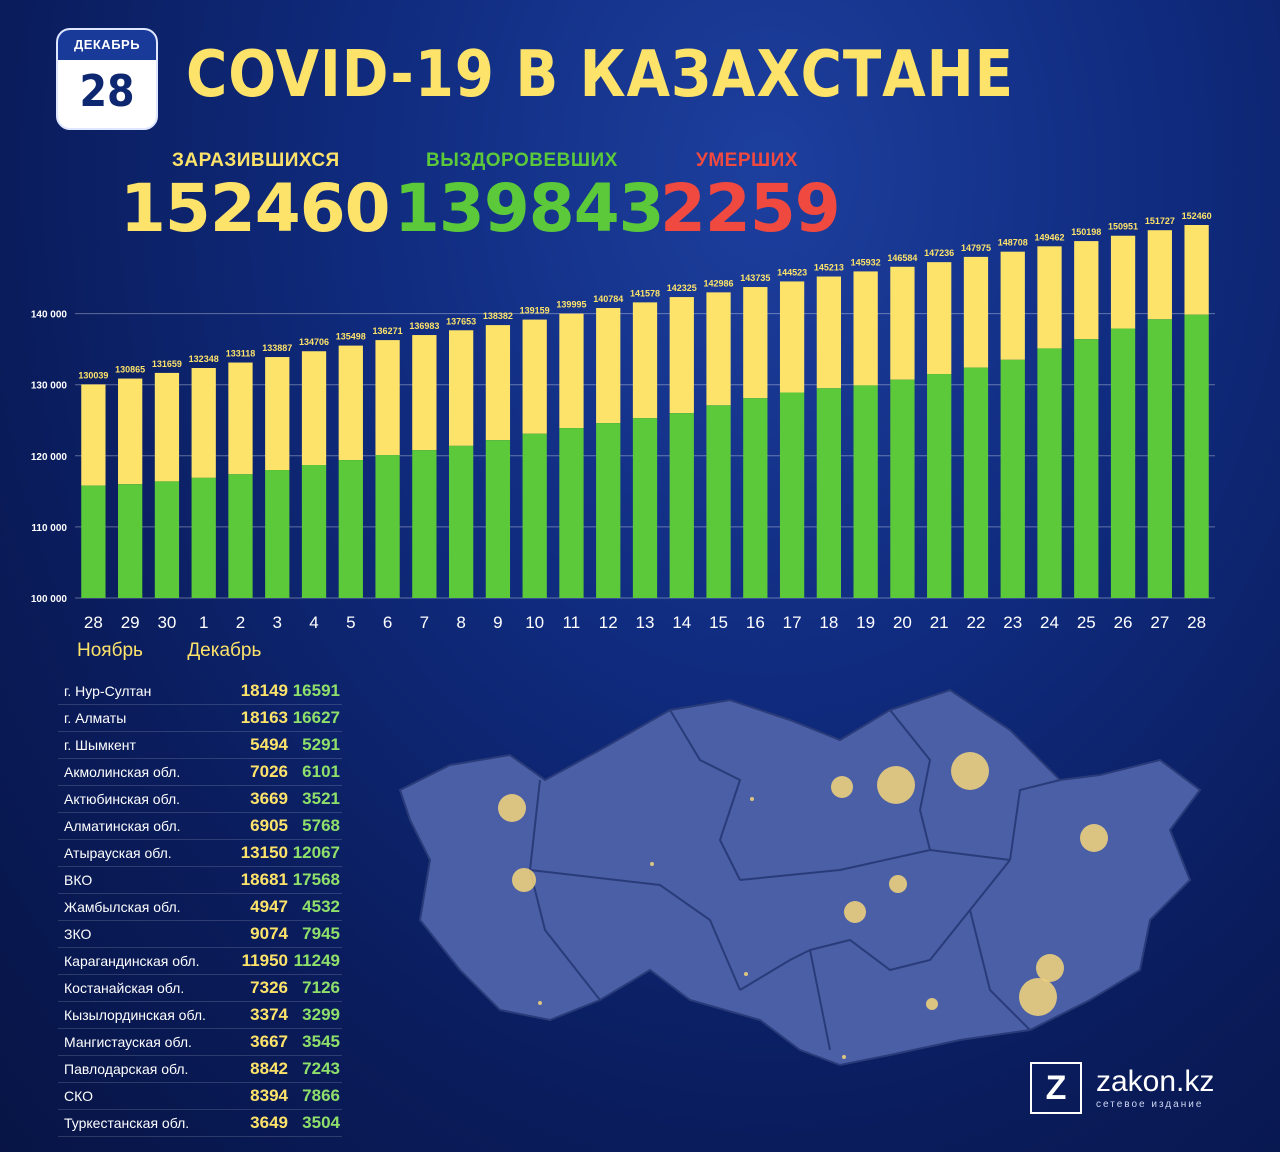 The width and height of the screenshot is (1280, 1152). I want to click on region-recovered: 3299, so click(321, 1014).